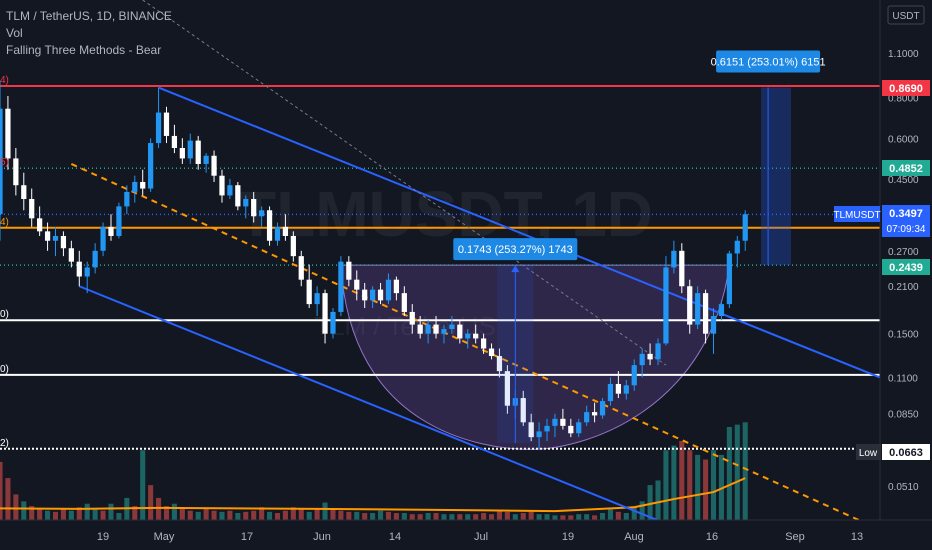 Image resolution: width=932 pixels, height=550 pixels. What do you see at coordinates (4, 443) in the screenshot?
I see `left-level-label: 2)` at bounding box center [4, 443].